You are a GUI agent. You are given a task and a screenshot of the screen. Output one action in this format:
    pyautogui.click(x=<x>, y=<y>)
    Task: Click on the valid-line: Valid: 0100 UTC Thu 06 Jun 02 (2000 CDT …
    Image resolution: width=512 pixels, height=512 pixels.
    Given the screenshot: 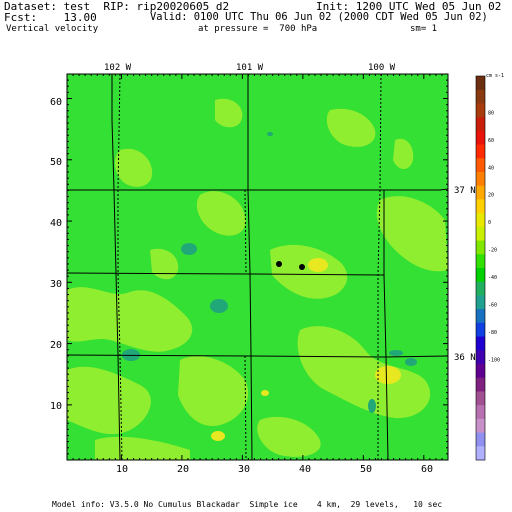 What is the action you would take?
    pyautogui.click(x=319, y=17)
    